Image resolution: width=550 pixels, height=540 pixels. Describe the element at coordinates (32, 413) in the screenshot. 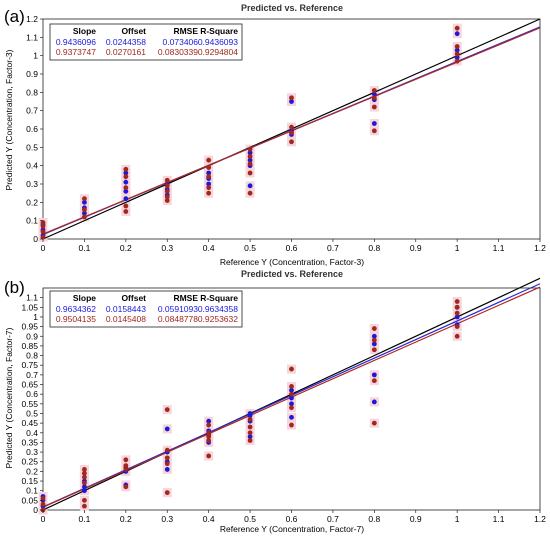

I see `y-tick-label: 0.5` at that location.